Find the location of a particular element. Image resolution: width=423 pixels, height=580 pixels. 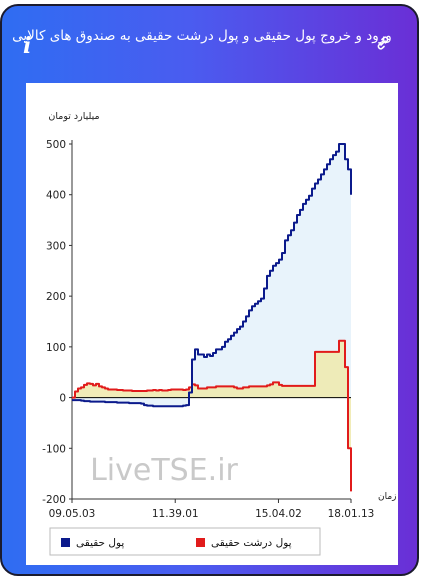

legend-swatch-real-money is located at coordinates (65, 542).